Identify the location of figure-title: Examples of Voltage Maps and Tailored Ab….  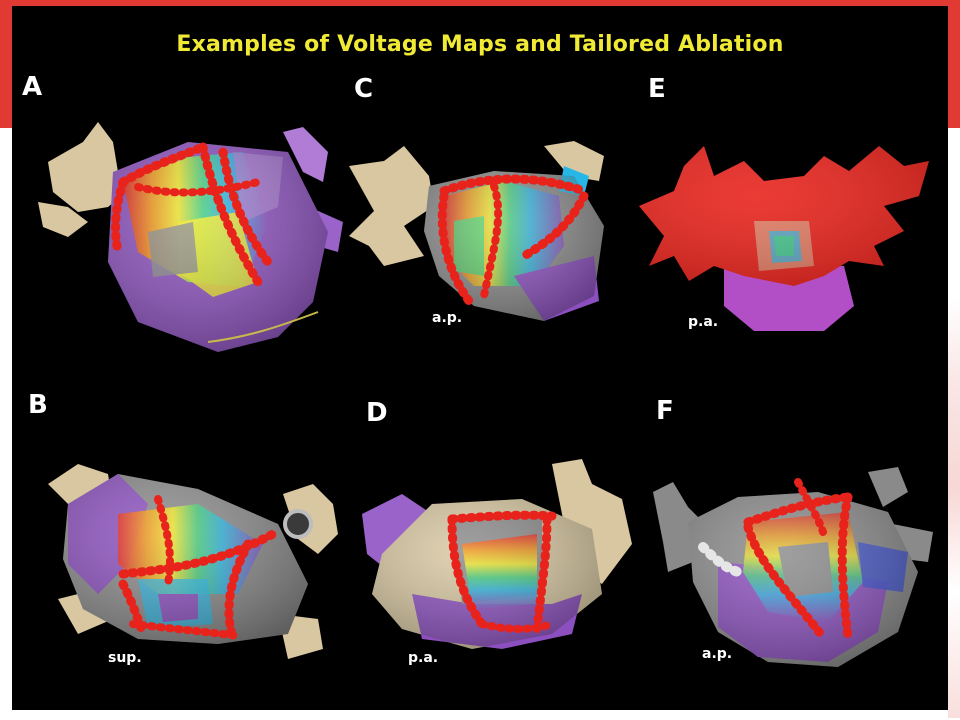
(480, 44).